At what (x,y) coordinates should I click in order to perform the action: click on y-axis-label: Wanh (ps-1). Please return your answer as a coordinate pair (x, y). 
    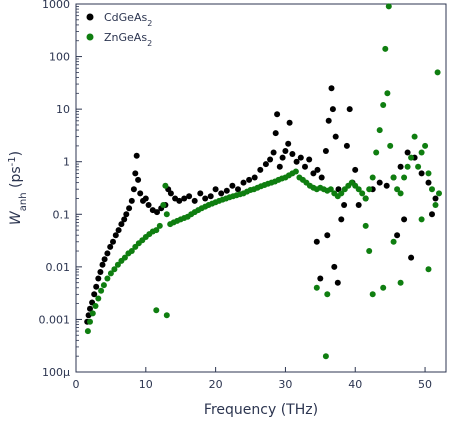
    Looking at the image, I should click on (18, 188).